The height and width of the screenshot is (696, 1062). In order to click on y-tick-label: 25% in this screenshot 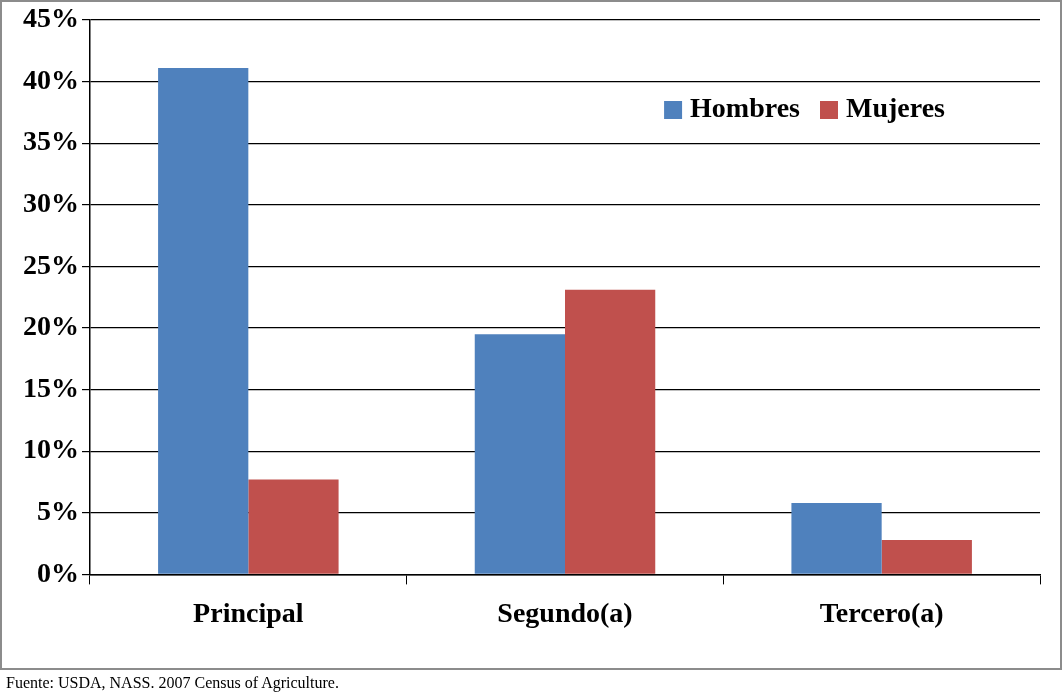, I will do `click(51, 264)`.